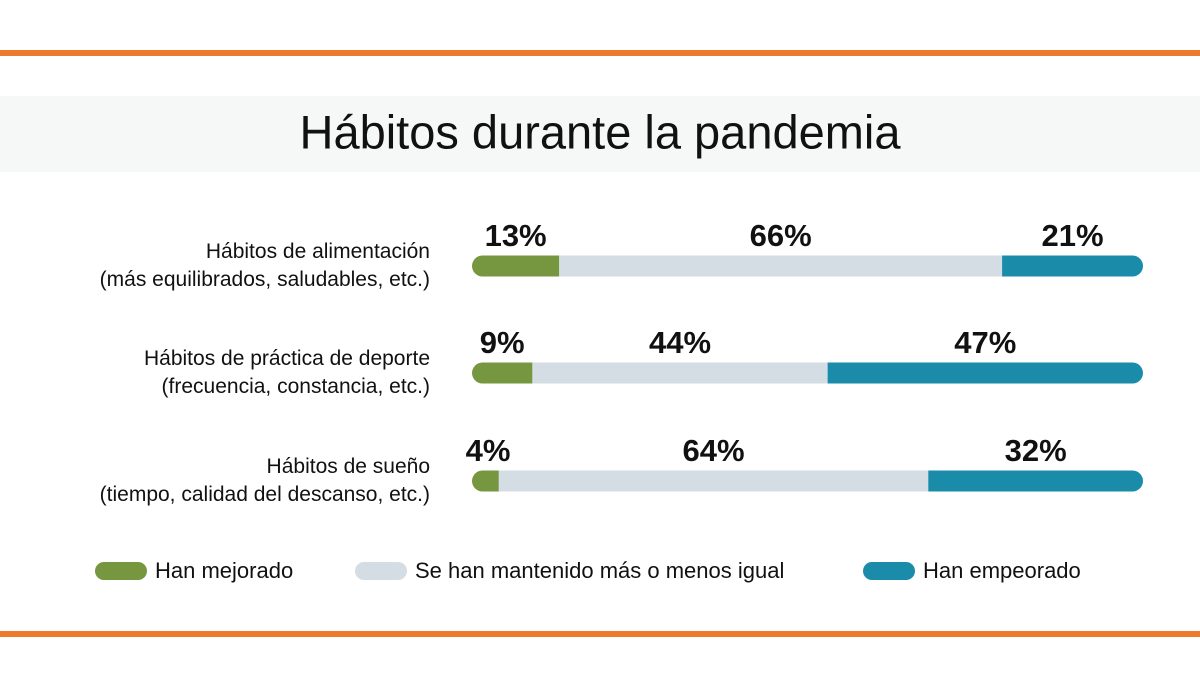 This screenshot has width=1200, height=690. I want to click on value-label: 13%, so click(516, 235).